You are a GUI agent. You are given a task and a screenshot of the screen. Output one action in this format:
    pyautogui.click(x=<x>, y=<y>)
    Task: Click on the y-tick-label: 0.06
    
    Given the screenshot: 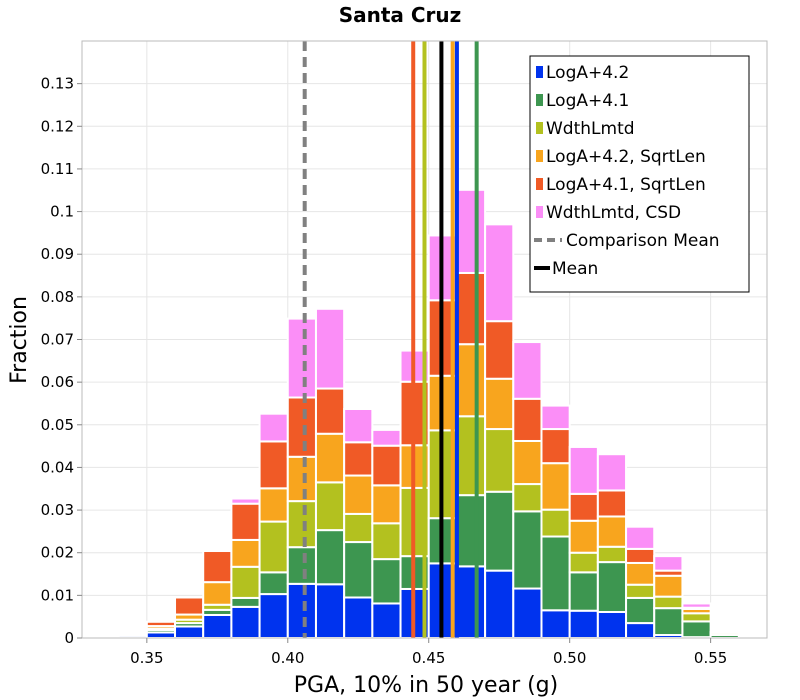 What is the action you would take?
    pyautogui.click(x=57, y=382)
    